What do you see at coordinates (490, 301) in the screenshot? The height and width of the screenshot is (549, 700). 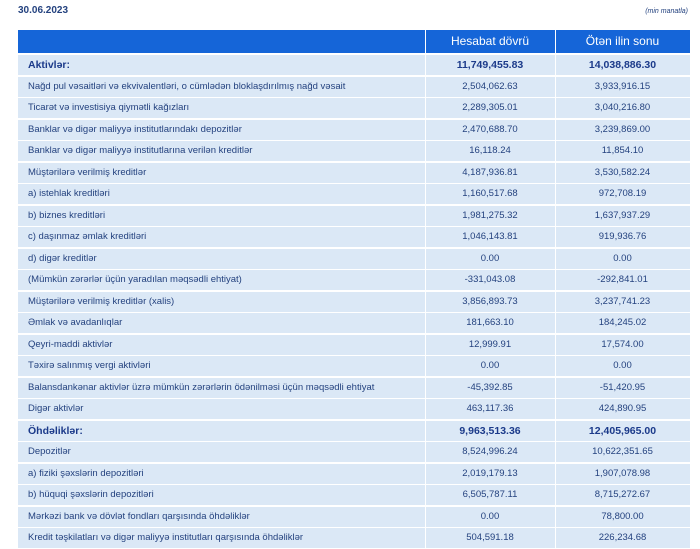 I see `row-value: 3,856,893.73` at bounding box center [490, 301].